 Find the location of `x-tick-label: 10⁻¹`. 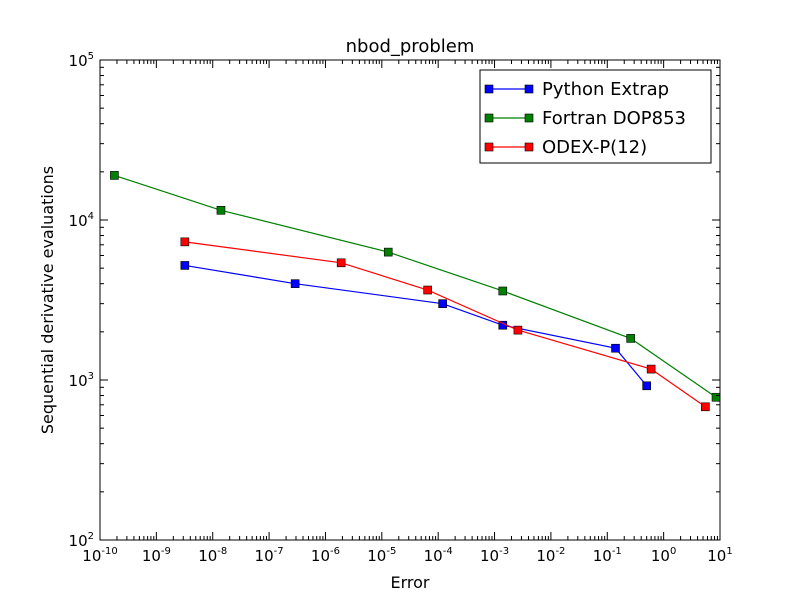

x-tick-label: 10⁻¹ is located at coordinates (607, 555).